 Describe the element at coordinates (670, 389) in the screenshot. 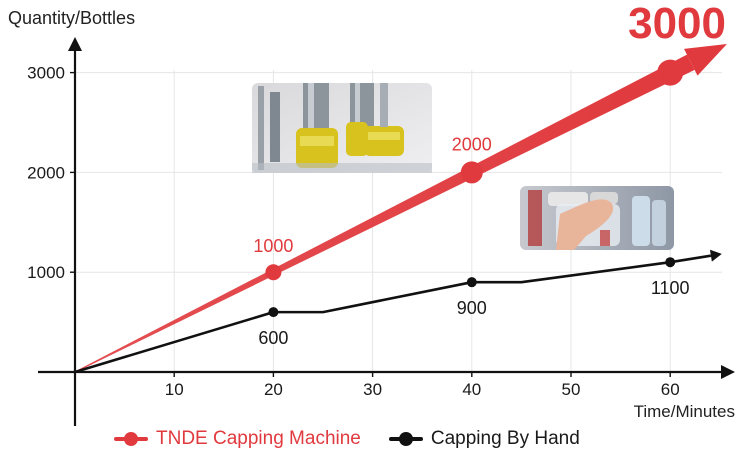

I see `x-tick-label: 60` at that location.